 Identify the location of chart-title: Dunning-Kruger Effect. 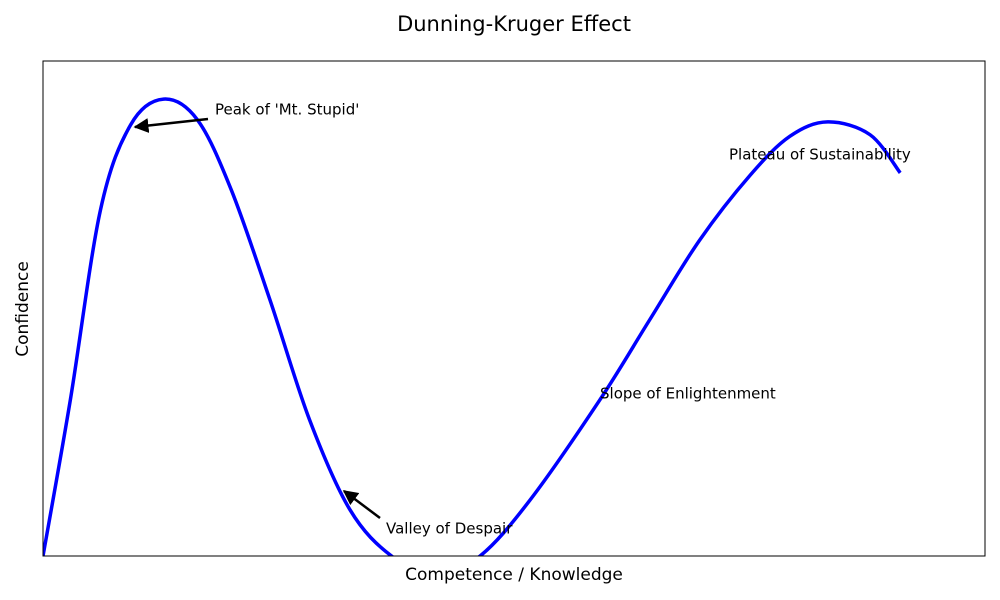
(514, 24).